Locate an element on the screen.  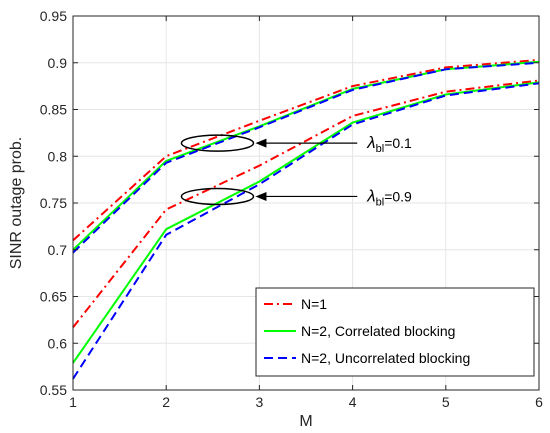
legend-label: N=1 is located at coordinates (314, 304).